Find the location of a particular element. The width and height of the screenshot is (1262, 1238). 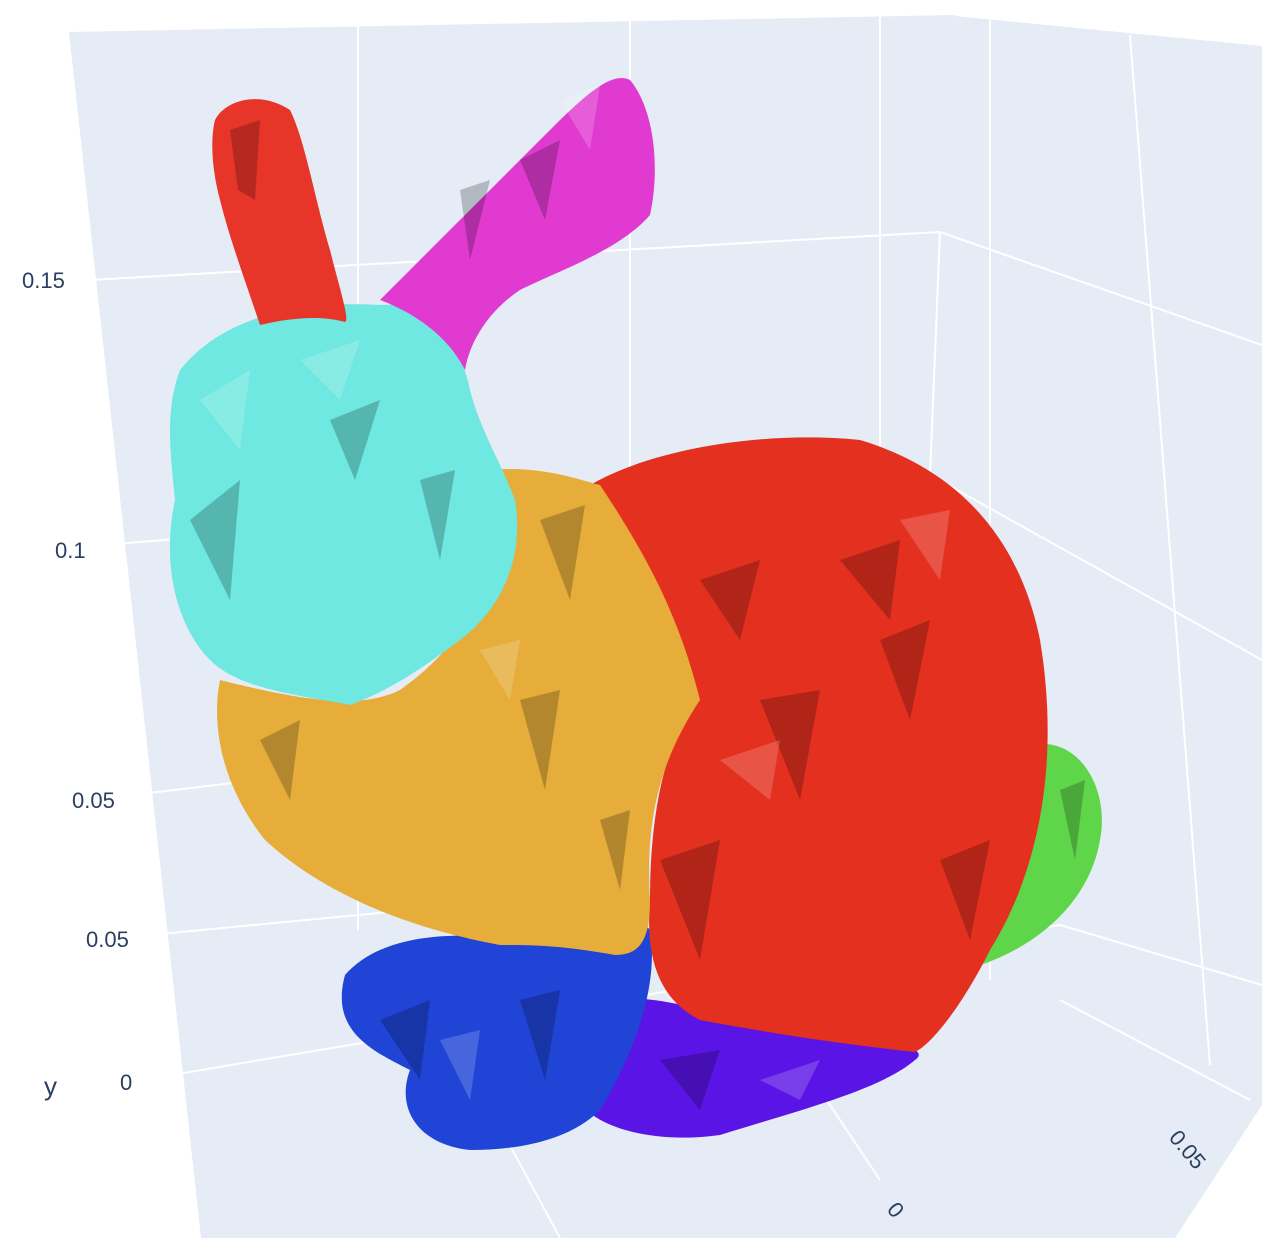

y-tick-label: 0.05 is located at coordinates (107, 939).